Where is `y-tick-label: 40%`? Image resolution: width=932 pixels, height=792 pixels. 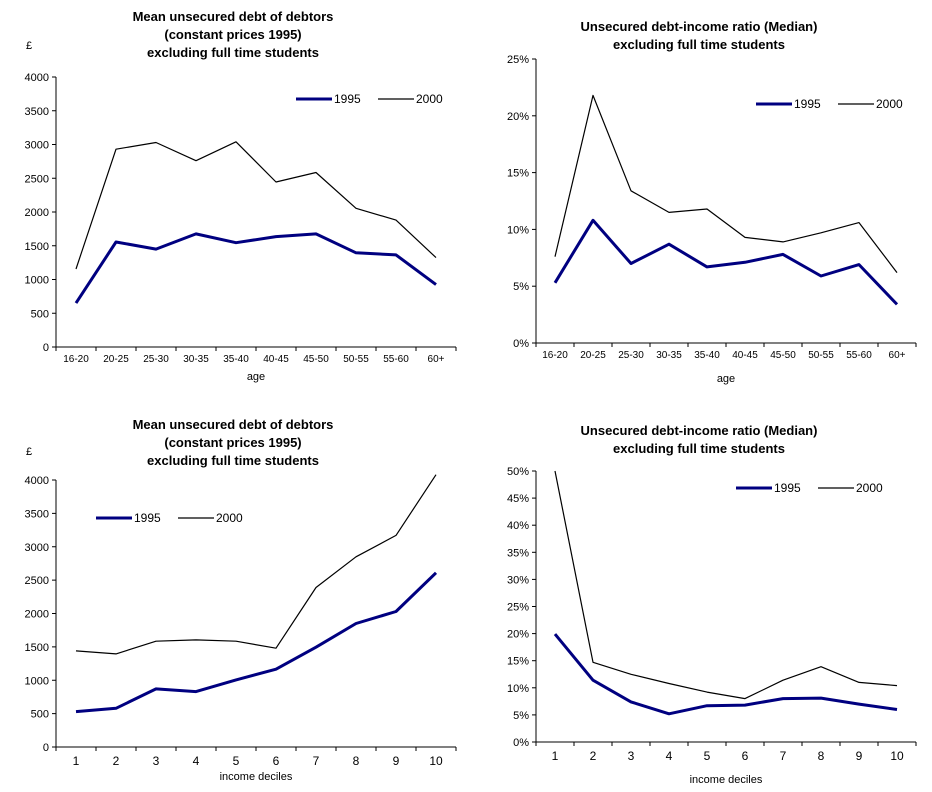
y-tick-label: 40% is located at coordinates (518, 526).